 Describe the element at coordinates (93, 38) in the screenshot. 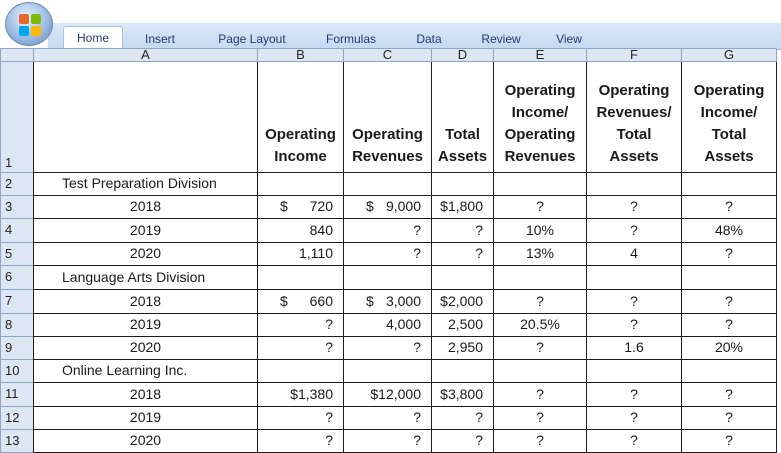

I see `tab-home: Home` at that location.